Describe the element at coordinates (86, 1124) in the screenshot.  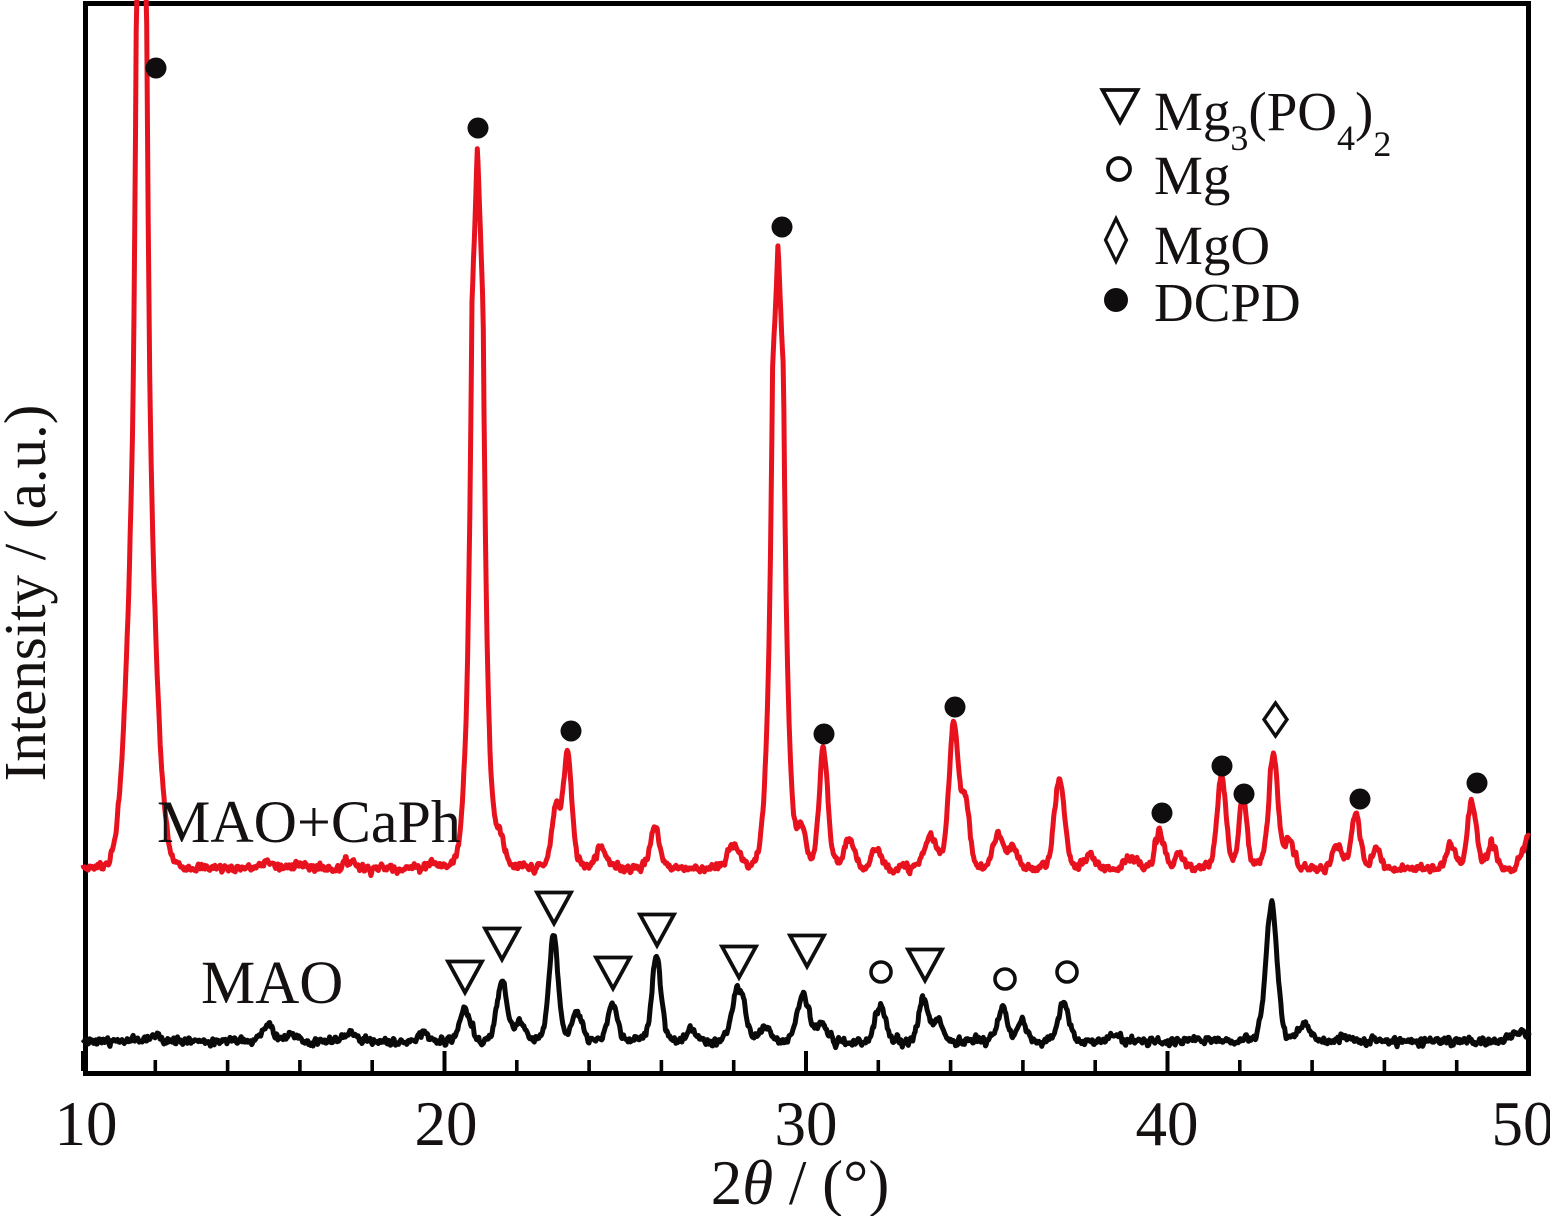
I see `svg-text: 10` at that location.